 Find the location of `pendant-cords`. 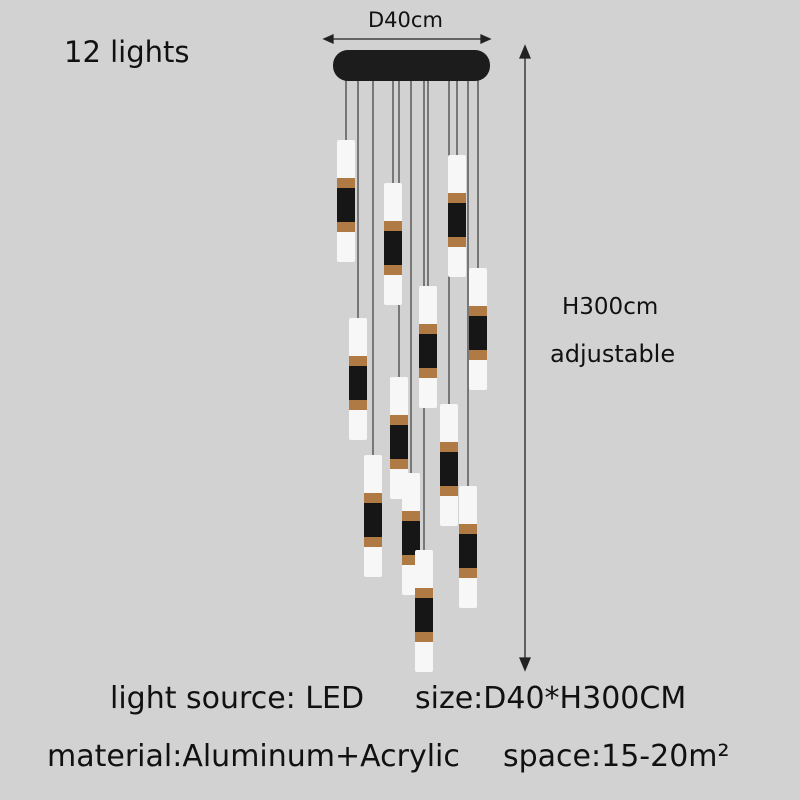

pendant-cords is located at coordinates (412, 315).